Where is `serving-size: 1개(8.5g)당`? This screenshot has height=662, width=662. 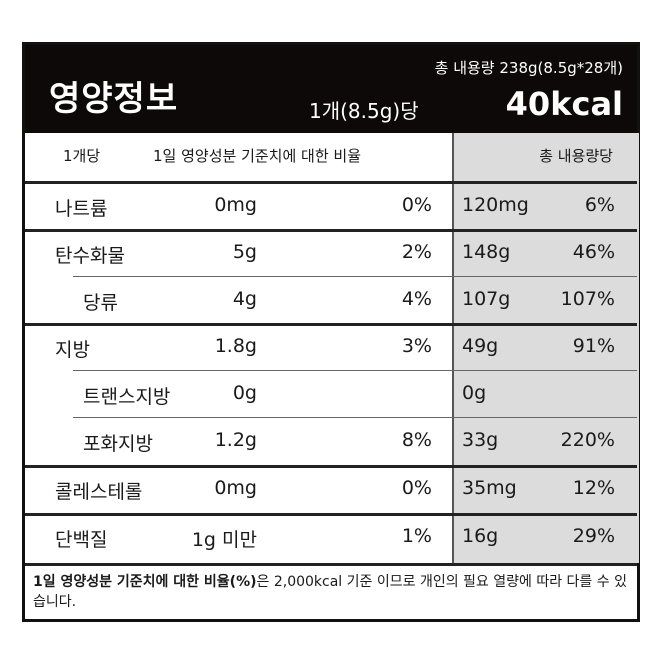 serving-size: 1개(8.5g)당 is located at coordinates (364, 111).